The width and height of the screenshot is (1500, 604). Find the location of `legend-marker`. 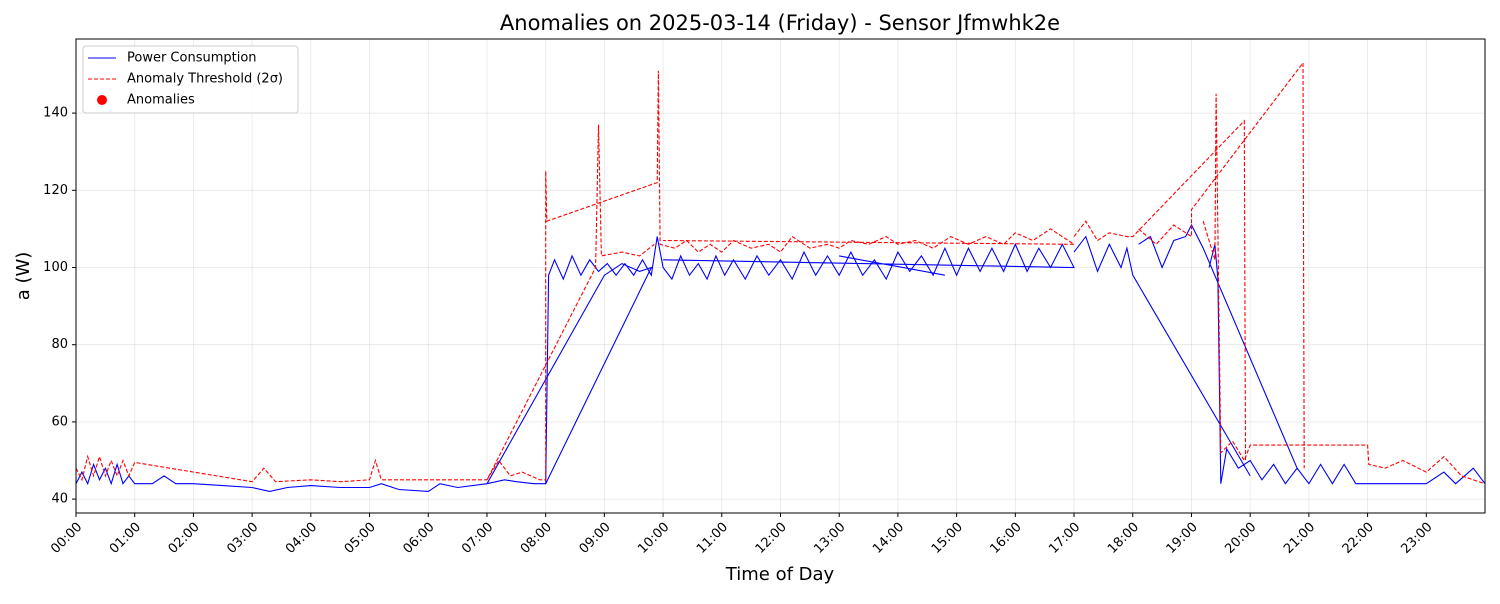

legend-marker is located at coordinates (102, 100).